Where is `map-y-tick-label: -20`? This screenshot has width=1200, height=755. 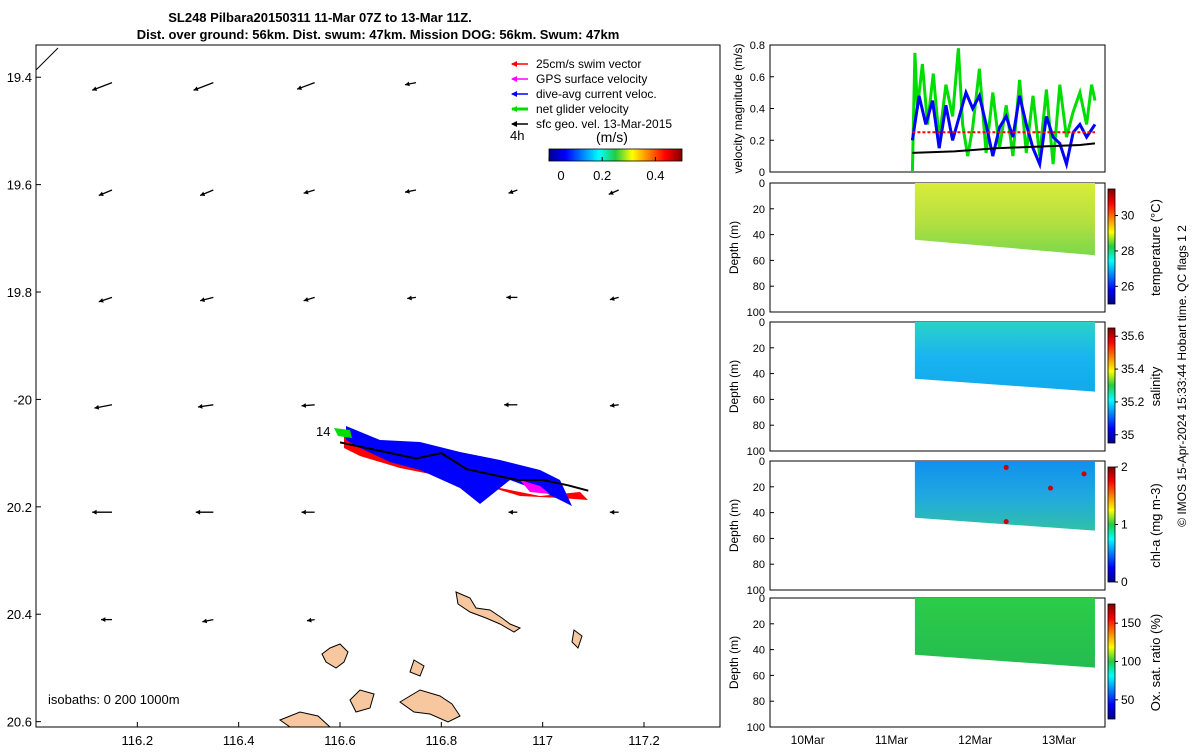 map-y-tick-label: -20 is located at coordinates (22, 399).